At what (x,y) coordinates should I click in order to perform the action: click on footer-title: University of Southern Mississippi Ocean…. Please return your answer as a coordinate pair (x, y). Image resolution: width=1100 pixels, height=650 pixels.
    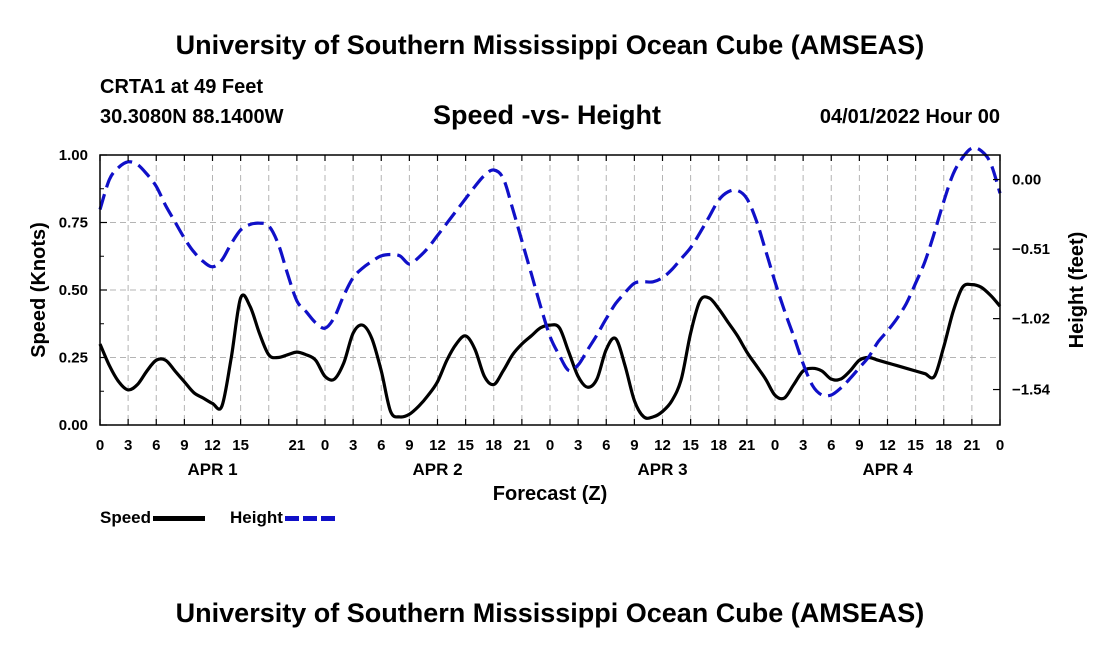
    Looking at the image, I should click on (550, 613).